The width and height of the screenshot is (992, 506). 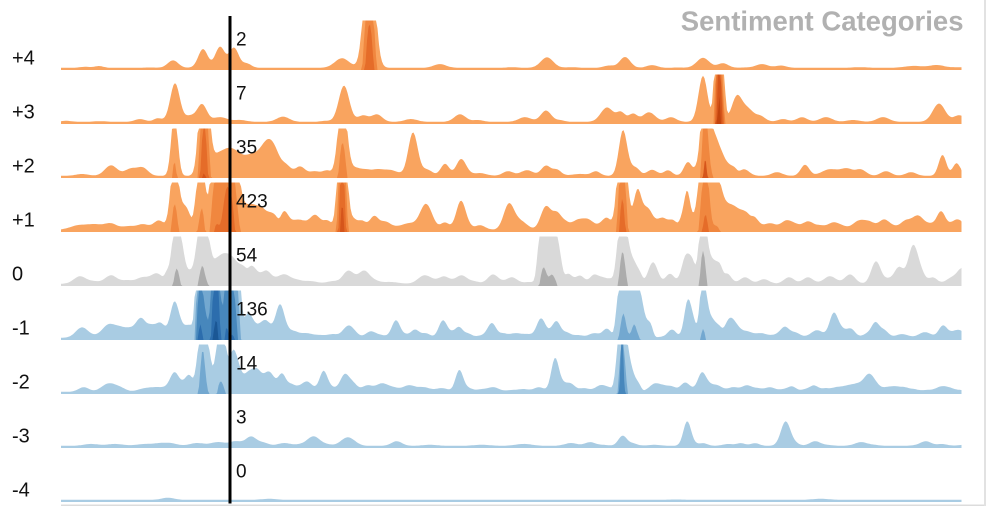 What do you see at coordinates (252, 310) in the screenshot?
I see `svg-text: 136` at bounding box center [252, 310].